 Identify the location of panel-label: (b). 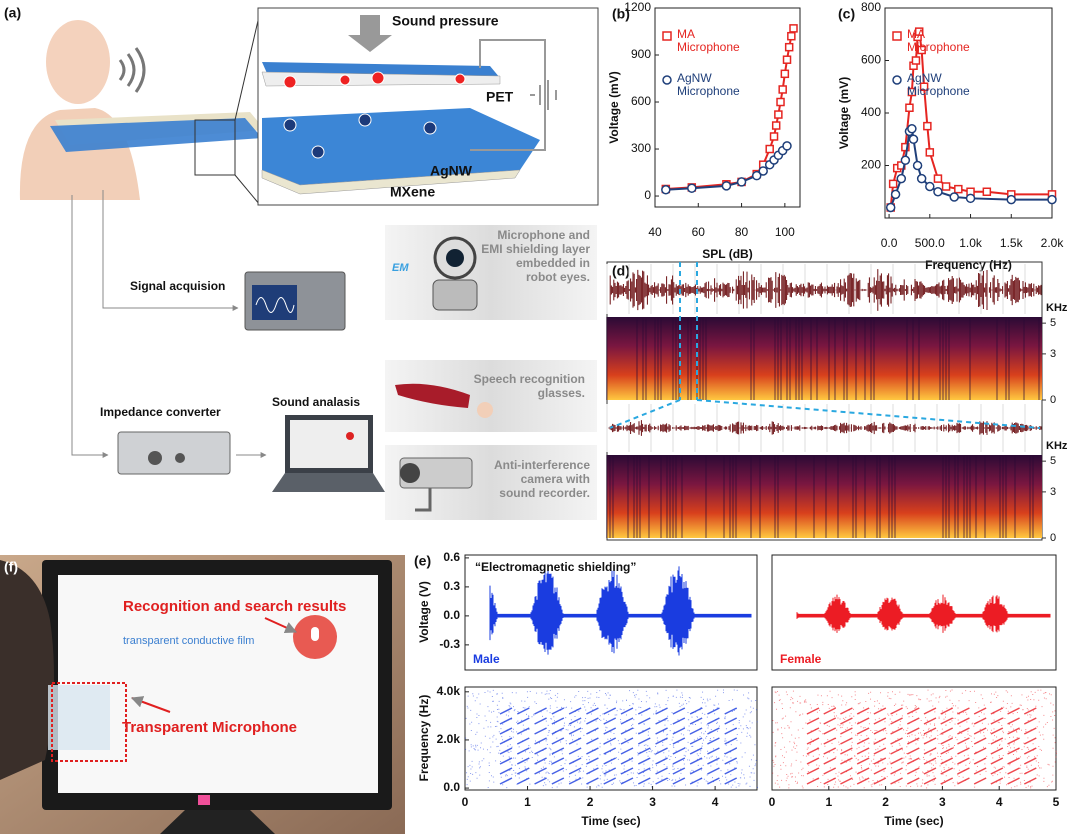
(621, 14).